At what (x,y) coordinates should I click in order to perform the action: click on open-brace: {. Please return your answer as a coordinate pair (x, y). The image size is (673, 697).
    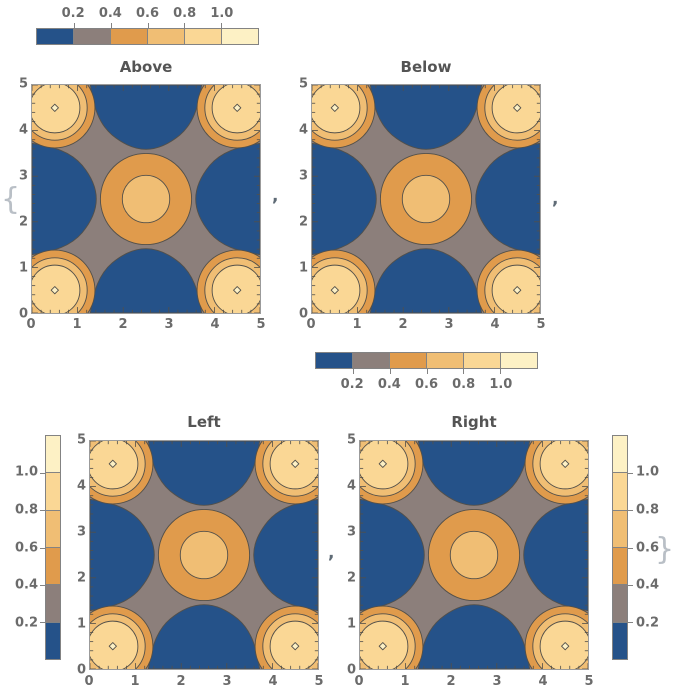
    Looking at the image, I should click on (11, 199).